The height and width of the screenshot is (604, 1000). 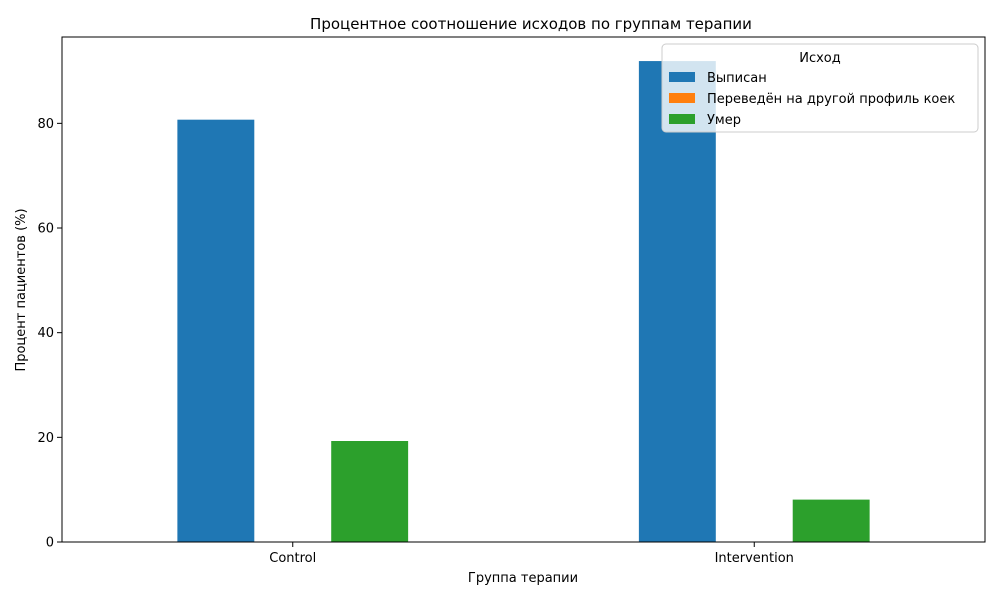 I want to click on legend-title: Исход, so click(x=820, y=58).